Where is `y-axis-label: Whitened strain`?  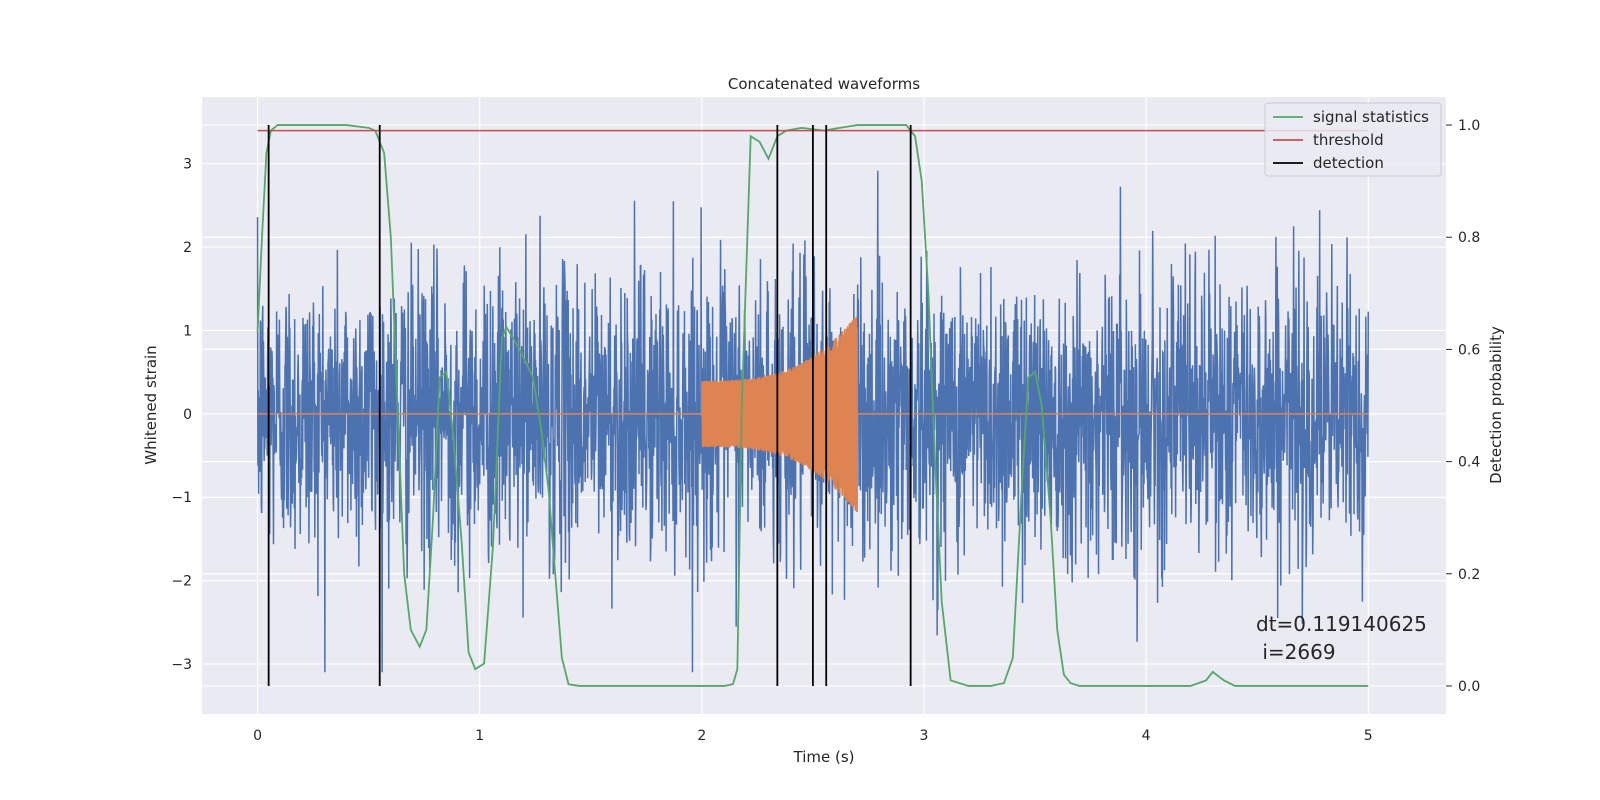
y-axis-label: Whitened strain is located at coordinates (151, 404).